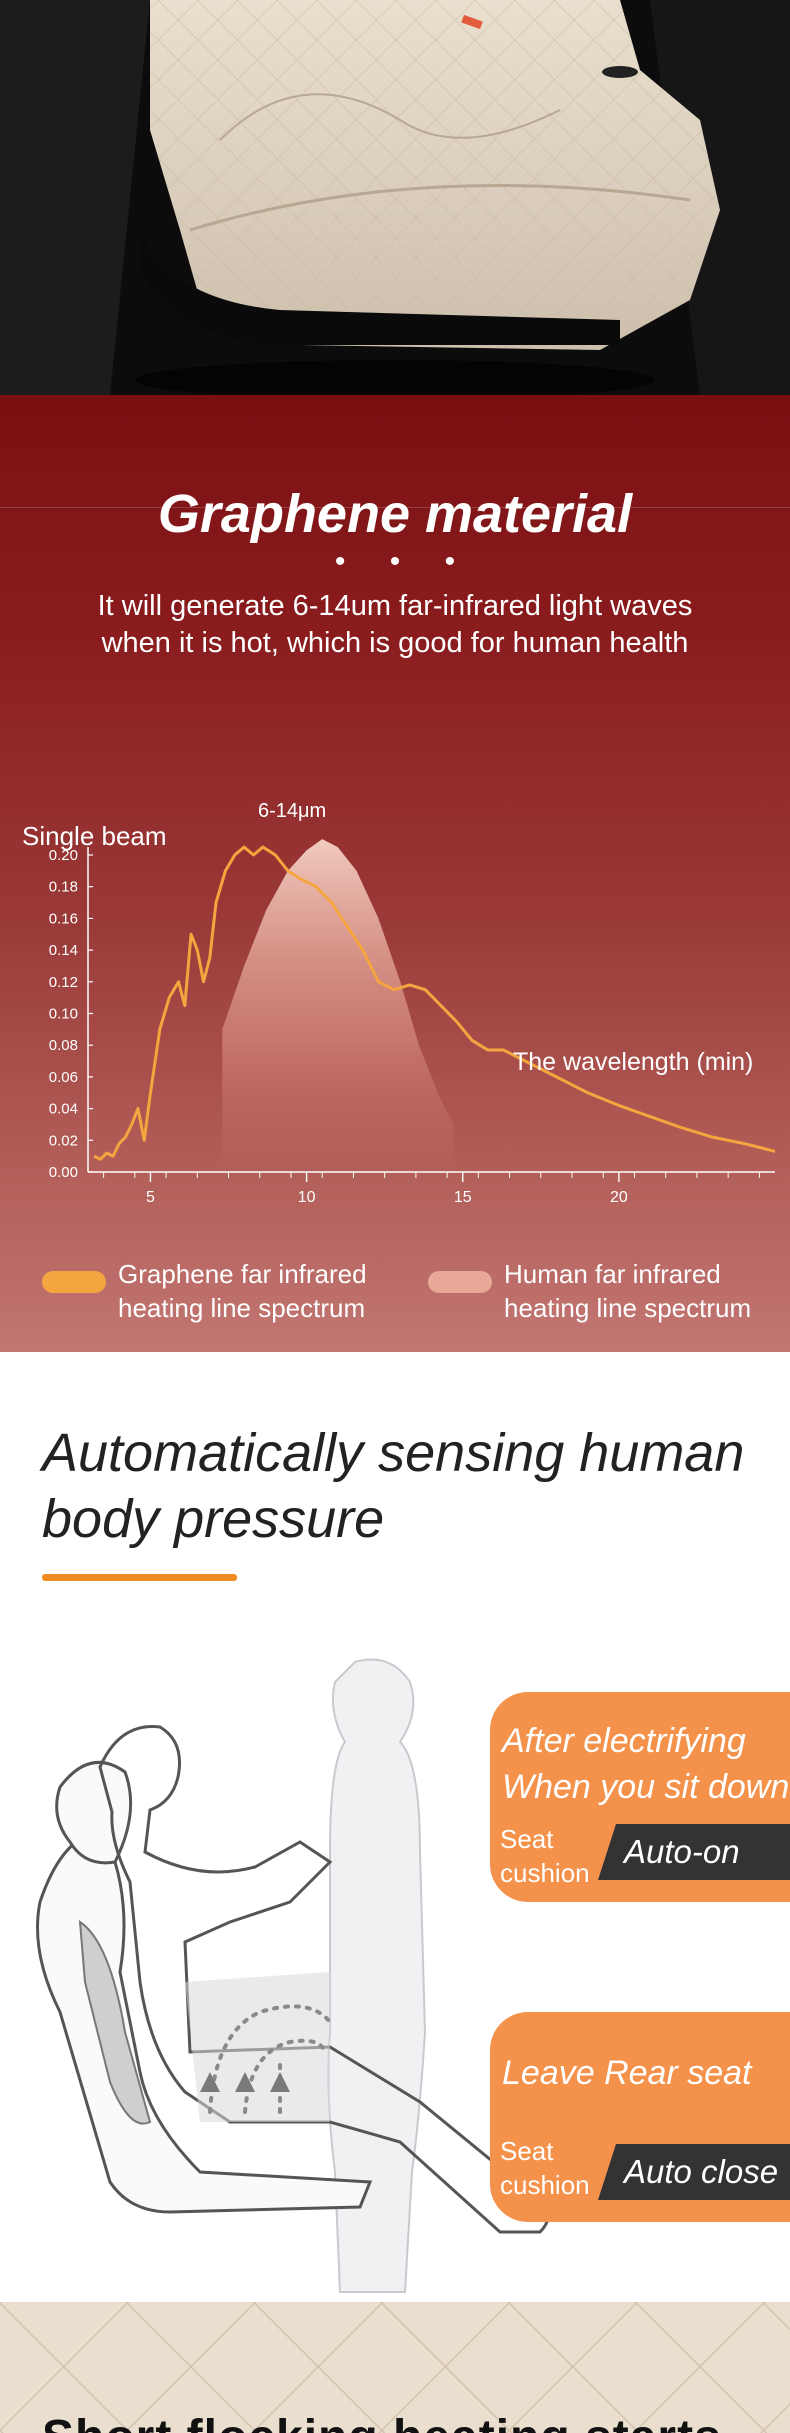  What do you see at coordinates (628, 1291) in the screenshot?
I see `legend-label-human: Human far infrared heating line spectrum` at bounding box center [628, 1291].